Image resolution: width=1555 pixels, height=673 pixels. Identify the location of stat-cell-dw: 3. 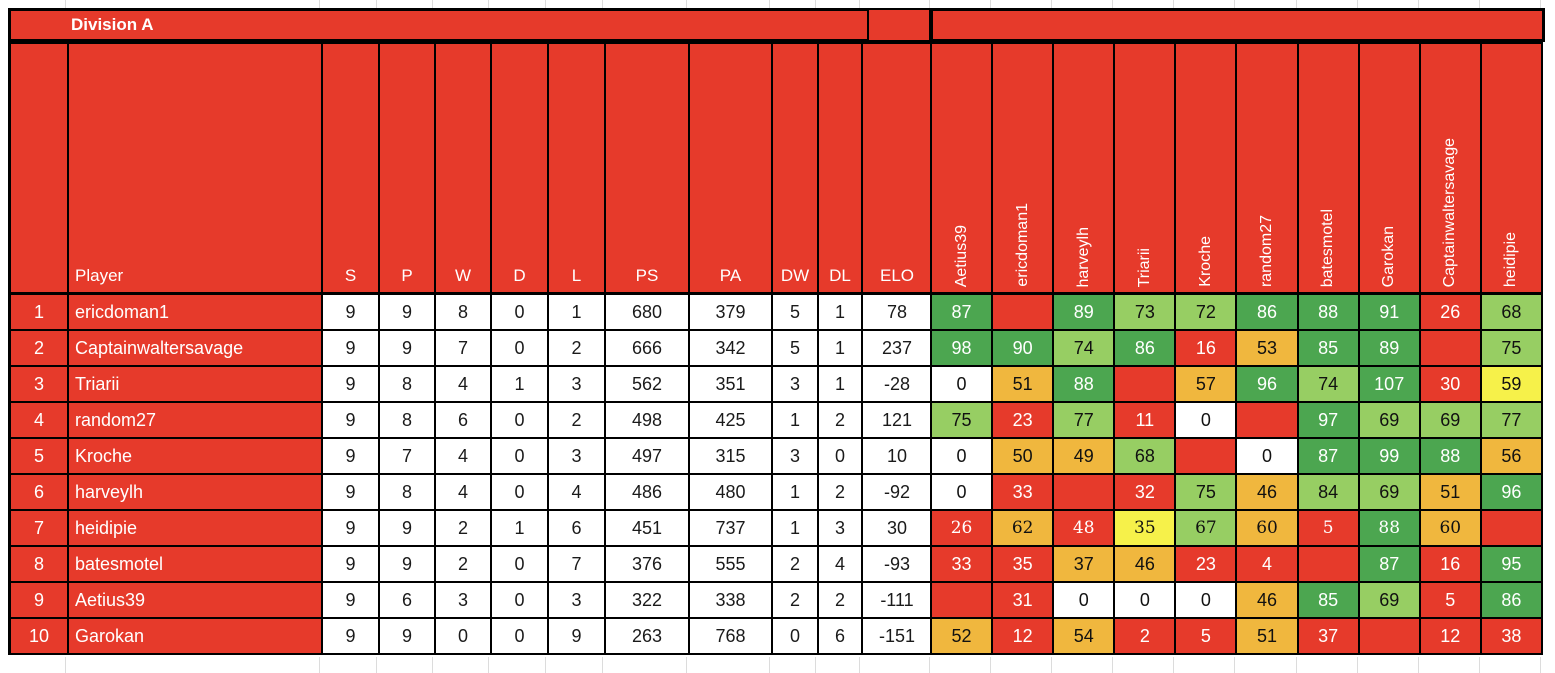
(796, 385).